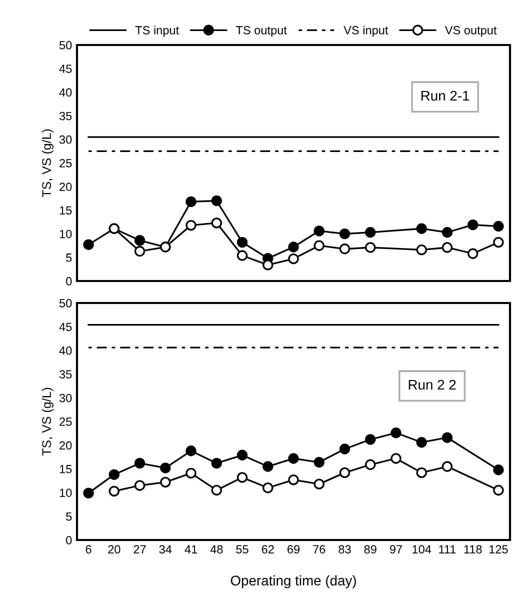 This screenshot has height=612, width=519. What do you see at coordinates (422, 549) in the screenshot?
I see `x-tick-label: 104` at bounding box center [422, 549].